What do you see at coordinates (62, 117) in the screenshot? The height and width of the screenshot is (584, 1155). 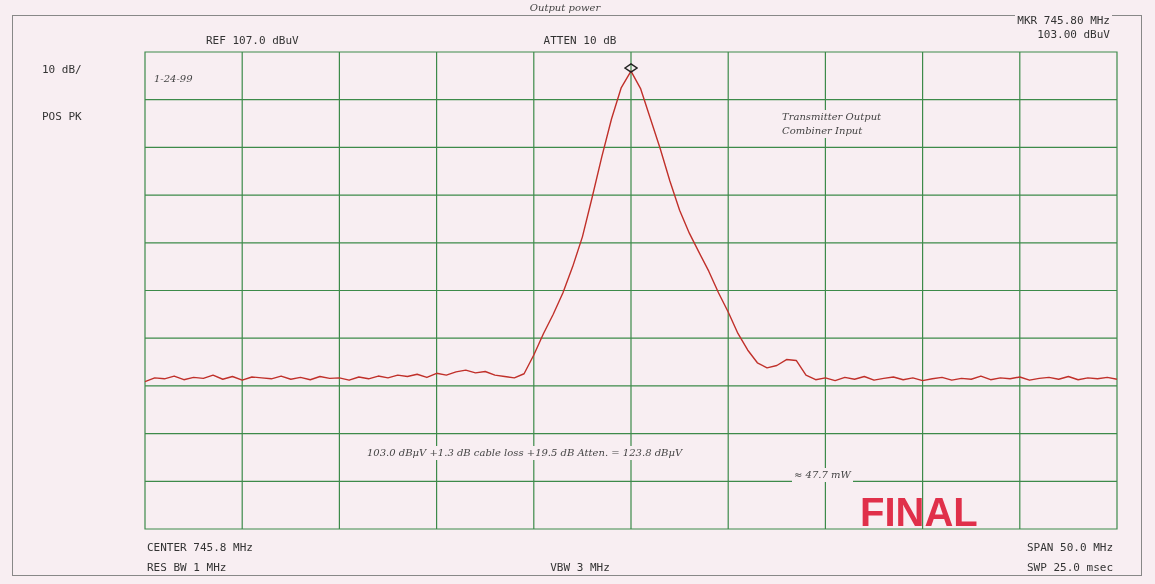 I see `text: POS PK` at bounding box center [62, 117].